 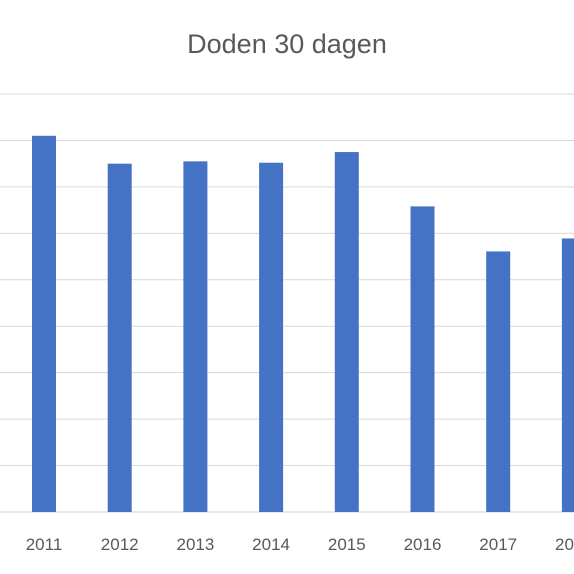 What do you see at coordinates (195, 544) in the screenshot?
I see `x-tick-label-2013: 2013` at bounding box center [195, 544].